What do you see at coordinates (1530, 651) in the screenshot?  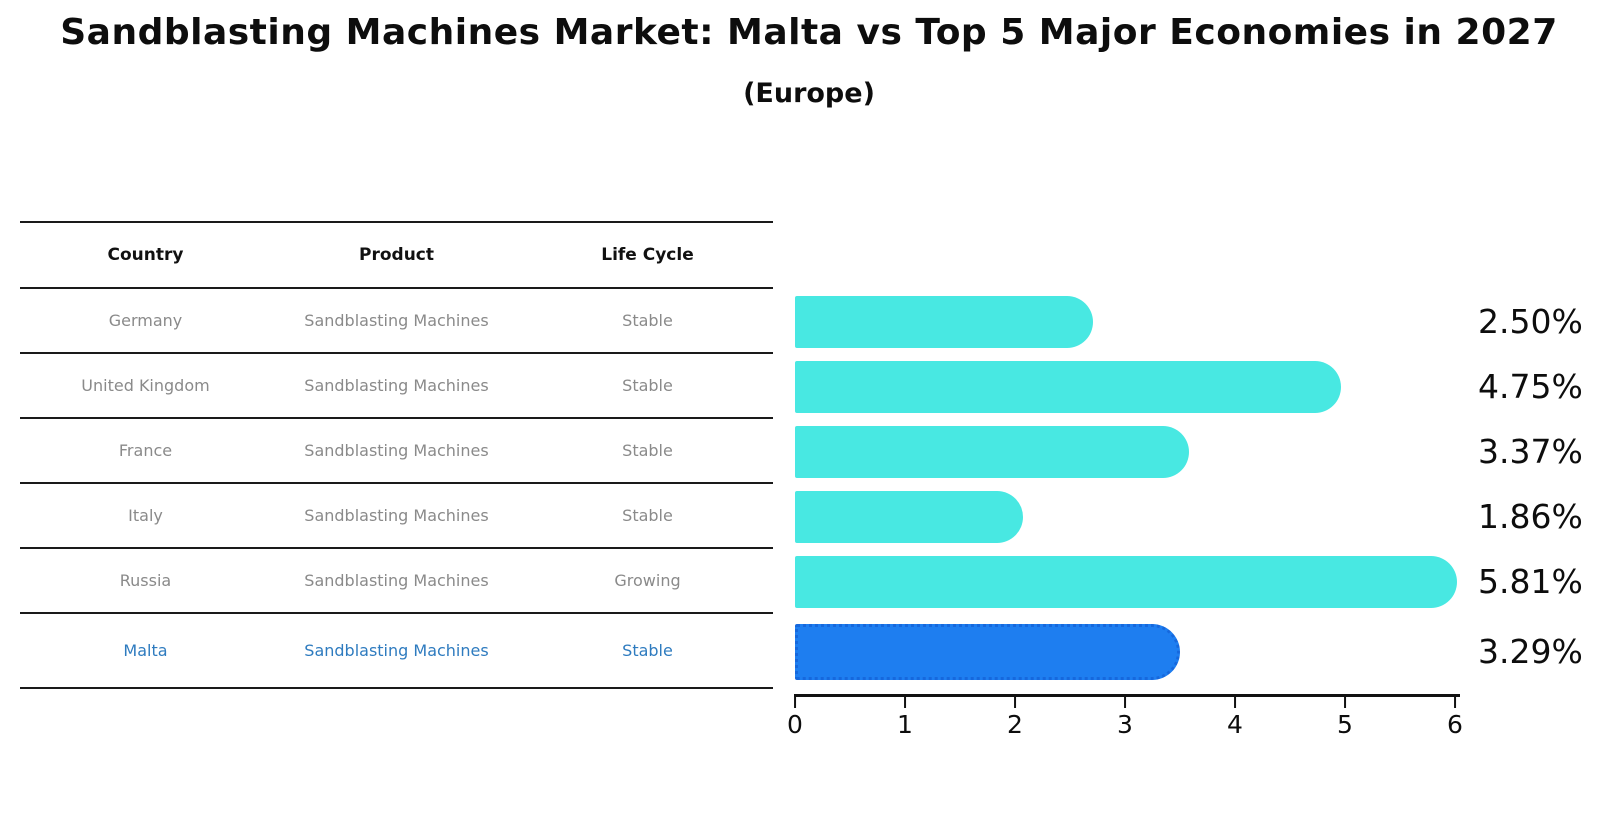 I see `value-label: 3.29%` at bounding box center [1530, 651].